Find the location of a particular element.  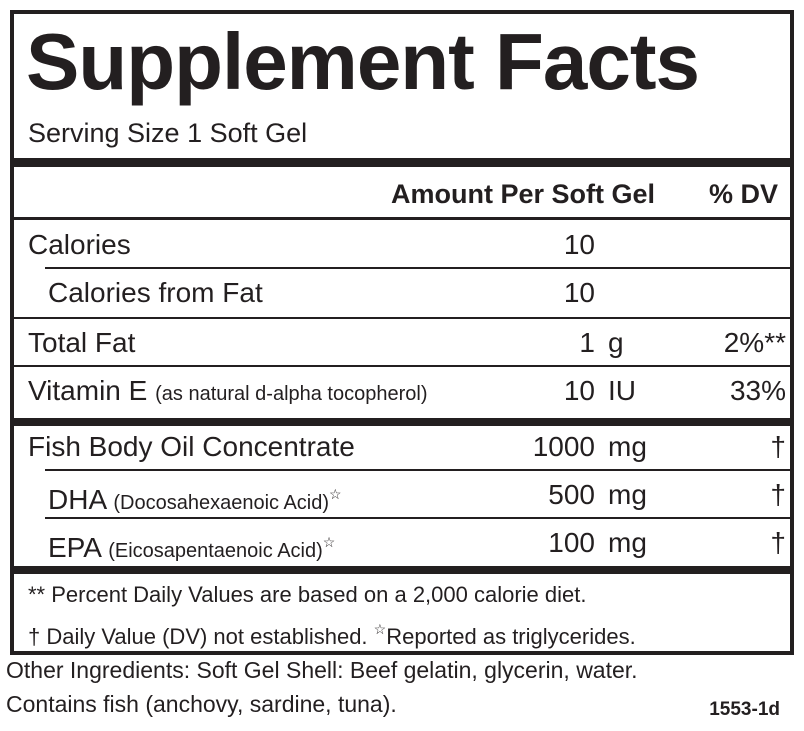

nutrient-detail: (as natural d-alpha tocopherol) is located at coordinates (291, 394).